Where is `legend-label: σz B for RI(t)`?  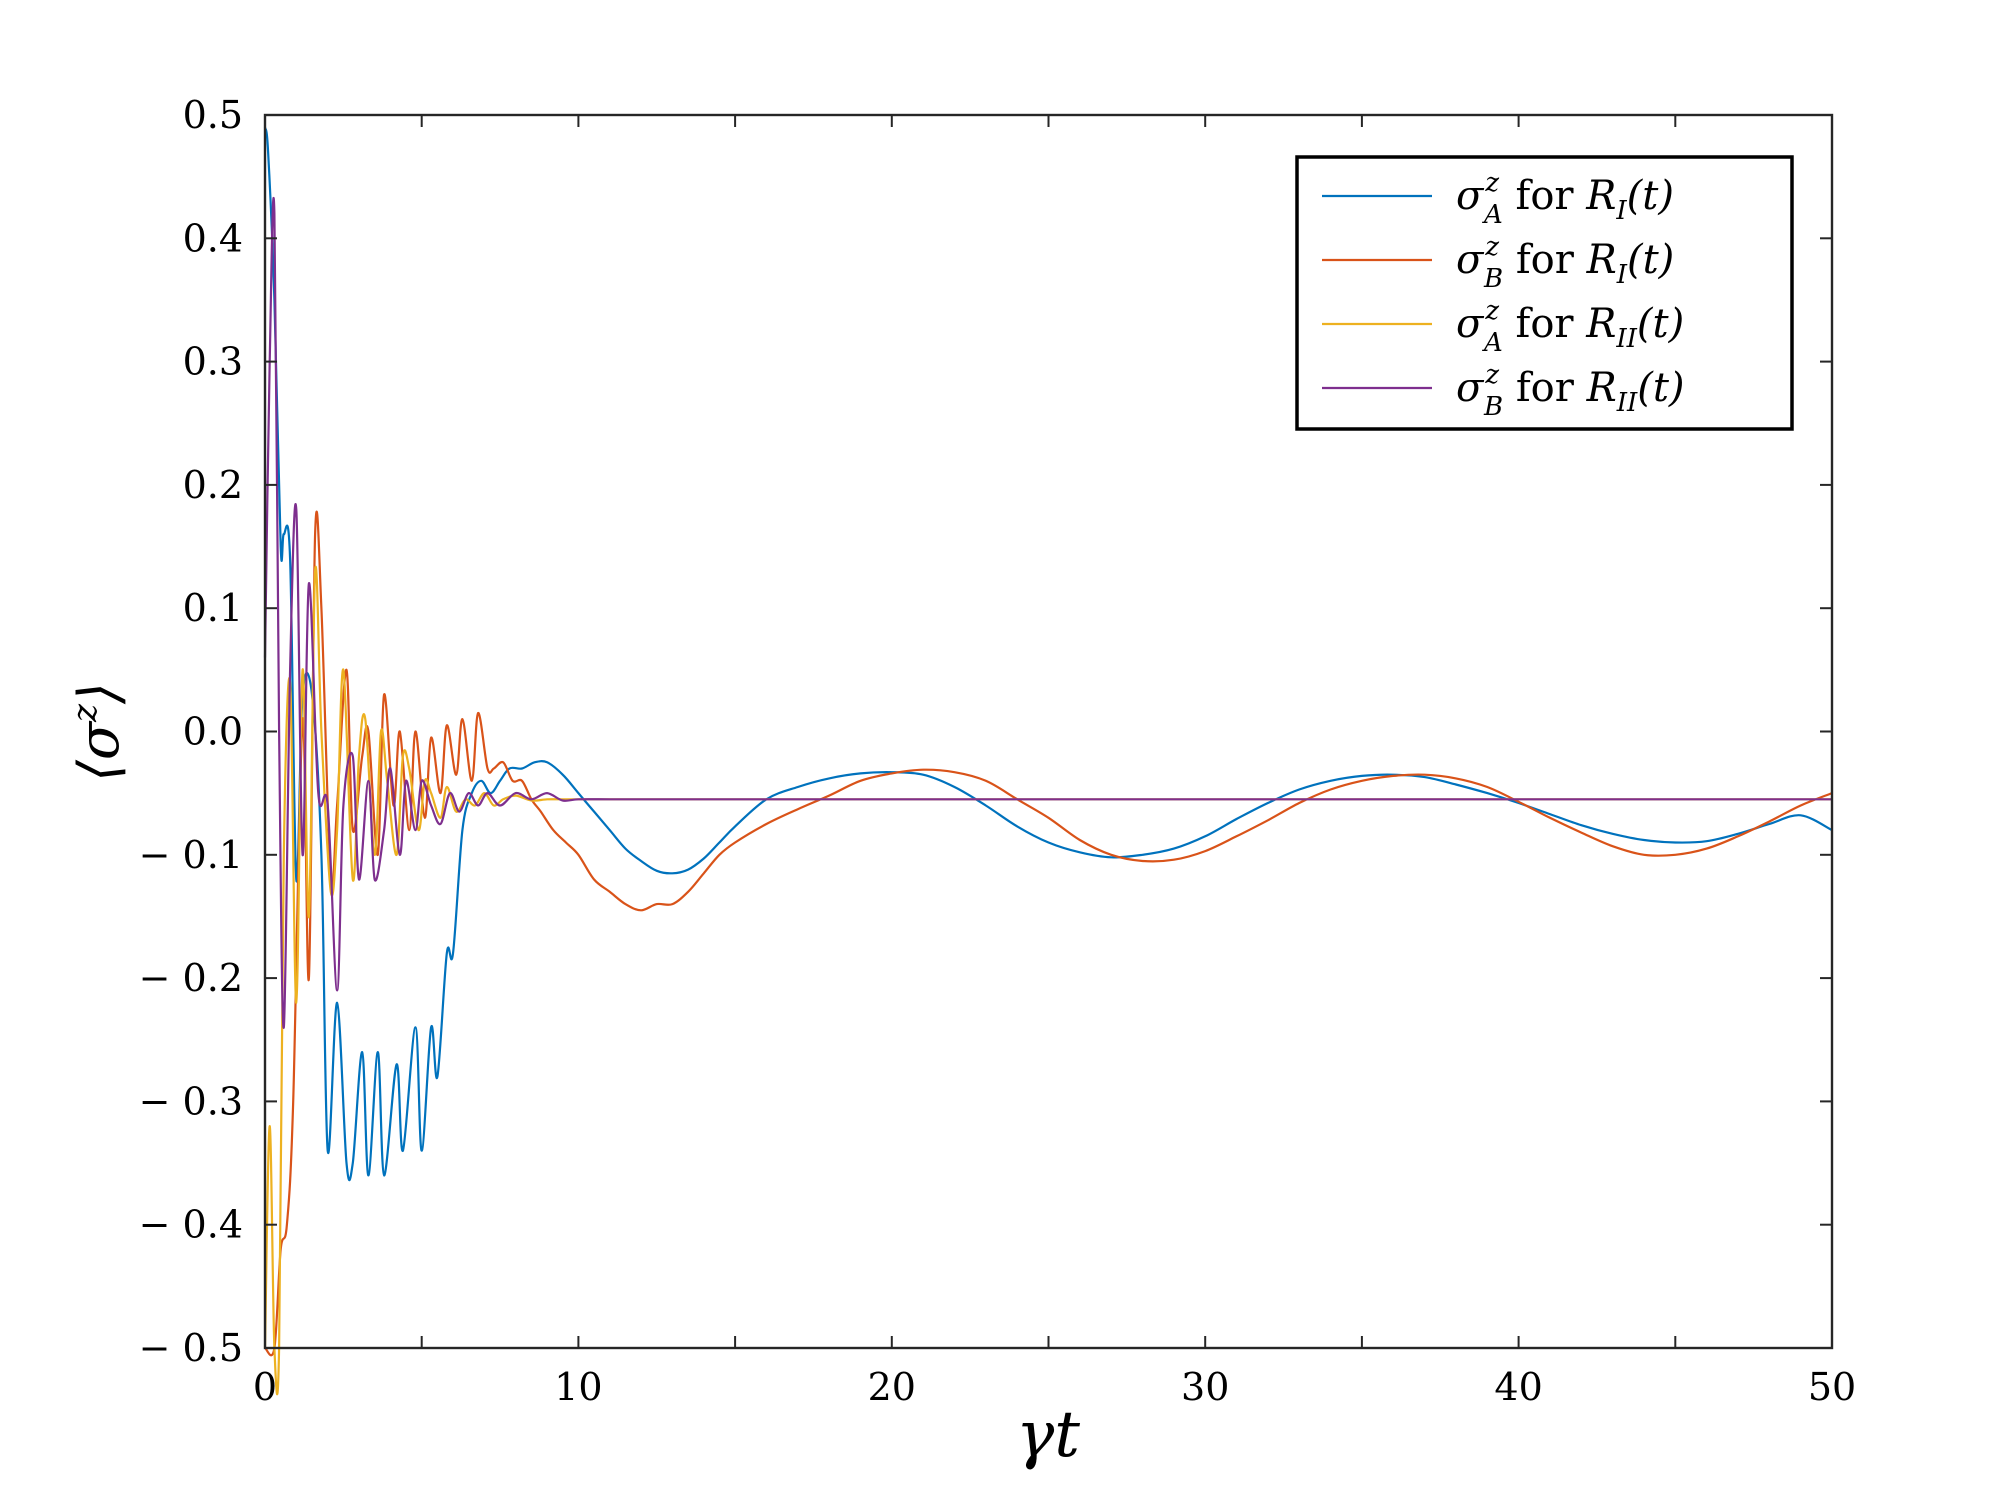 legend-label: σz B for RI(t) is located at coordinates (1565, 263).